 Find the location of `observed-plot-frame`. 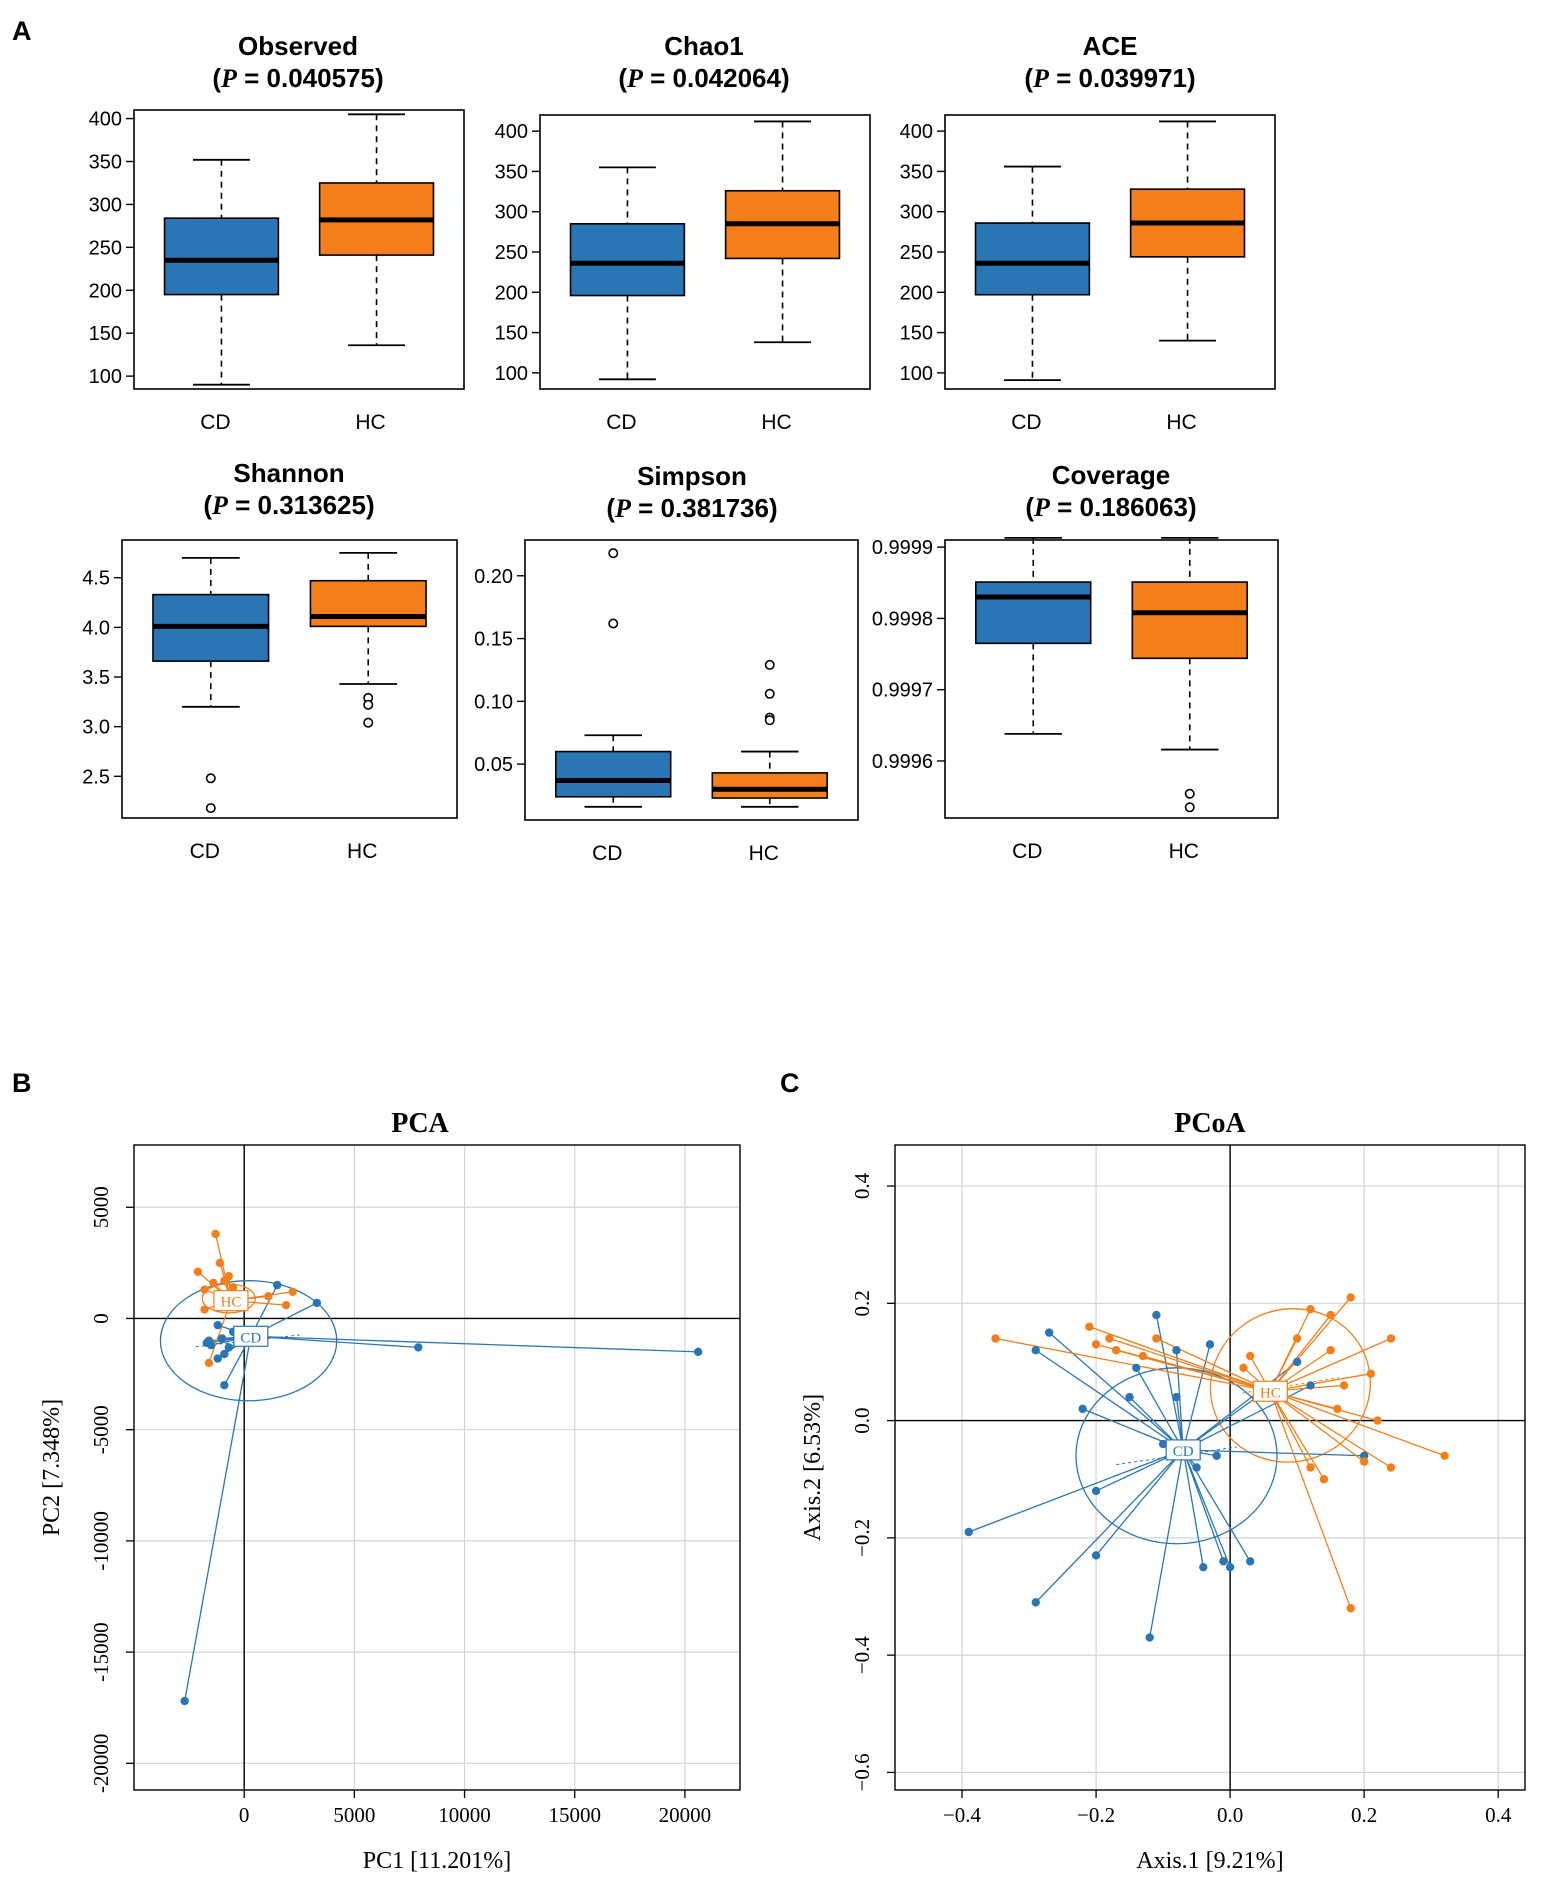

observed-plot-frame is located at coordinates (299, 249).